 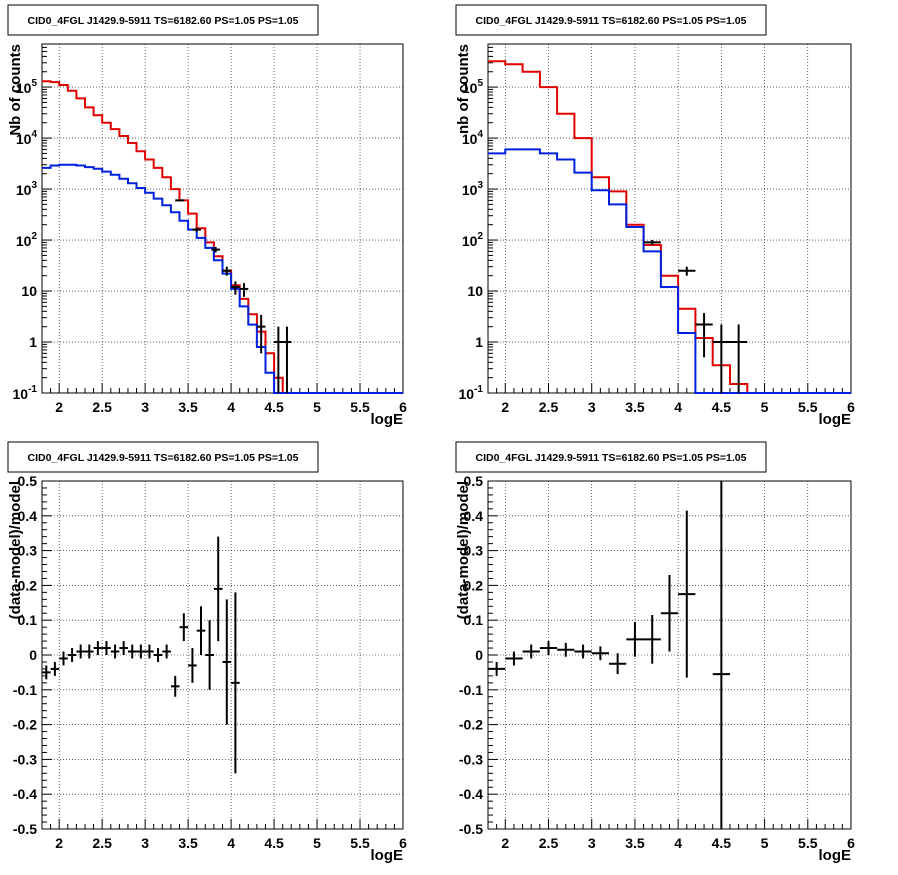 I want to click on y-tick-label: -0.4, so click(x=471, y=794).